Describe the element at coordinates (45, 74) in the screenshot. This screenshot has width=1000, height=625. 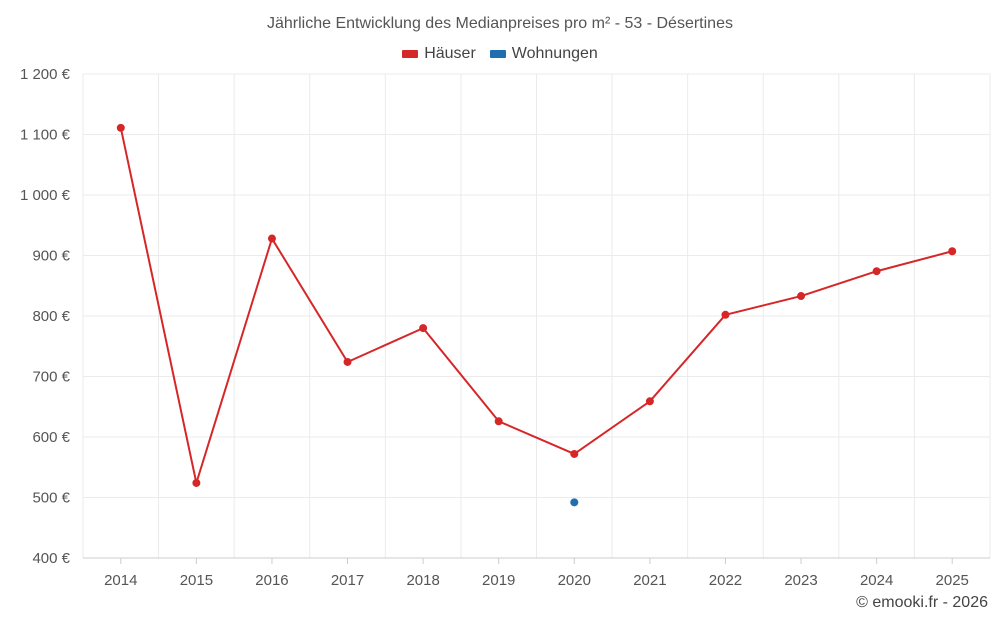
I see `y-tick-label: 1 200 €` at that location.